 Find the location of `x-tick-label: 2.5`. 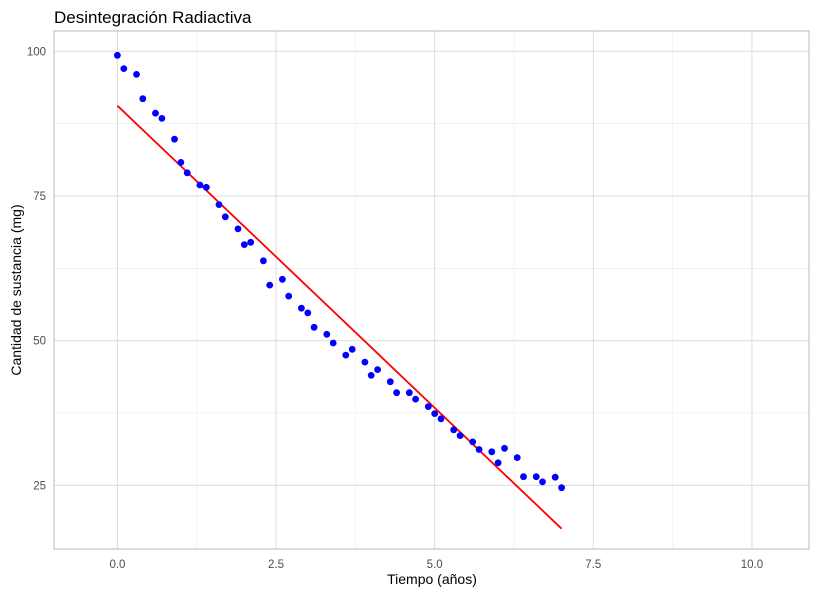

x-tick-label: 2.5 is located at coordinates (276, 565).